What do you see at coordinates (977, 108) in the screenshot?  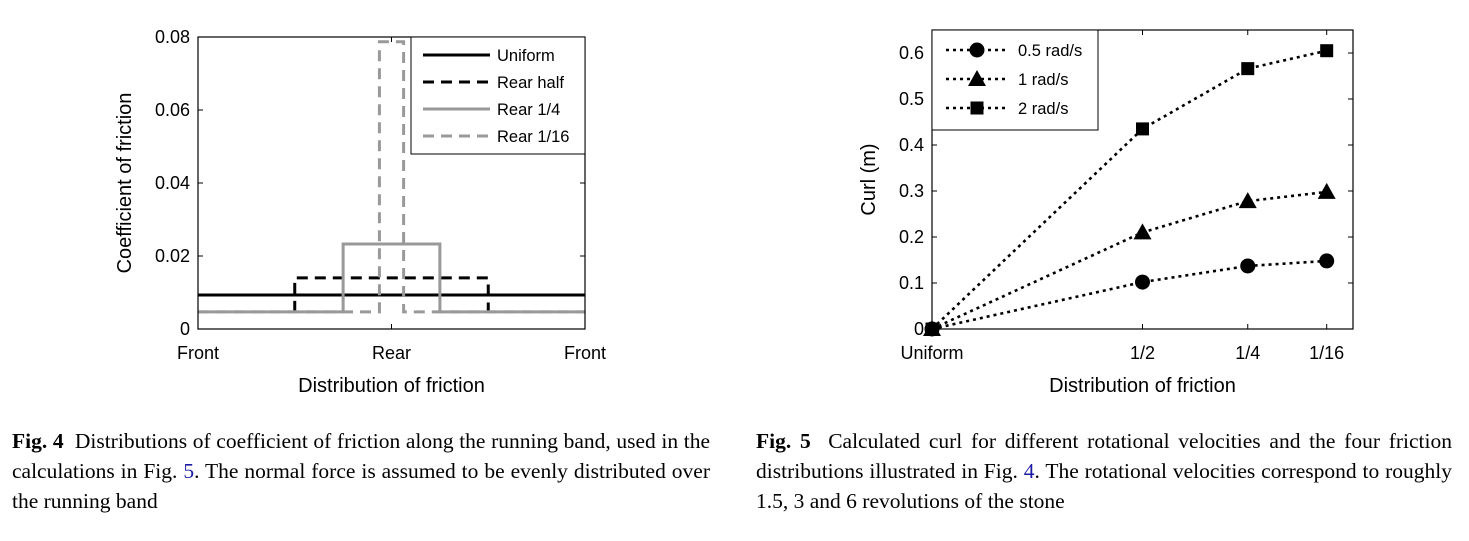 I see `fig5-legend-marker-square` at bounding box center [977, 108].